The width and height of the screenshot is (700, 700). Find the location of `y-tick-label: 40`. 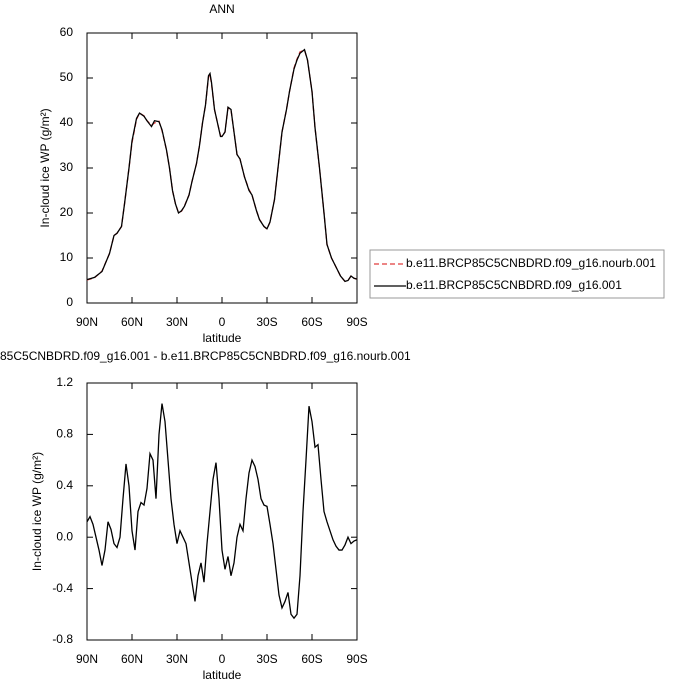

y-tick-label: 40 is located at coordinates (67, 122).